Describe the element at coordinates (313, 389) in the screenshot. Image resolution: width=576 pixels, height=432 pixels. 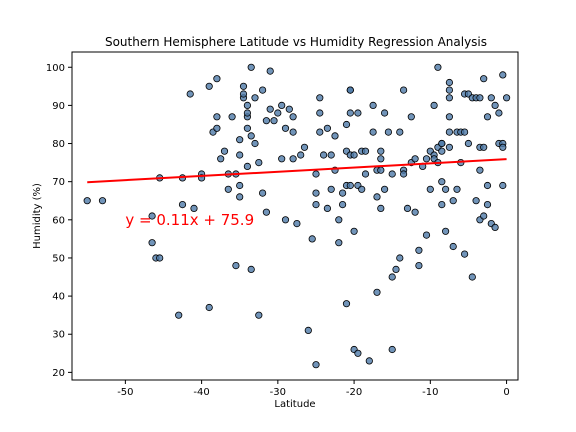
I see `x-axis-ticks: -50 -40 -30 -20 -10 0` at that location.